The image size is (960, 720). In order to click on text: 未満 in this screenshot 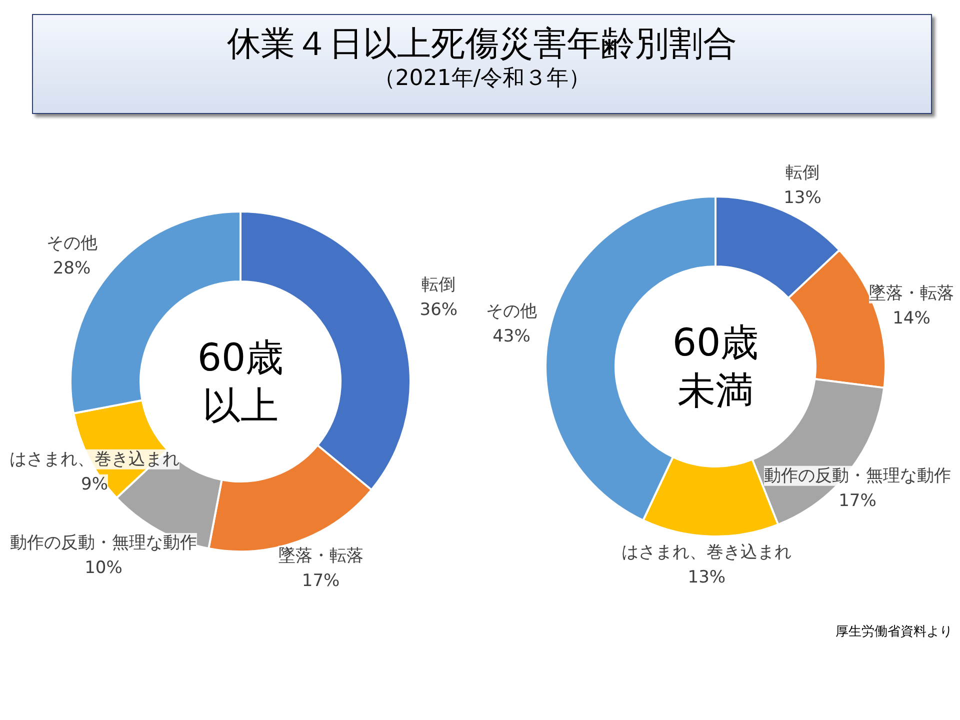, I will do `click(716, 390)`.